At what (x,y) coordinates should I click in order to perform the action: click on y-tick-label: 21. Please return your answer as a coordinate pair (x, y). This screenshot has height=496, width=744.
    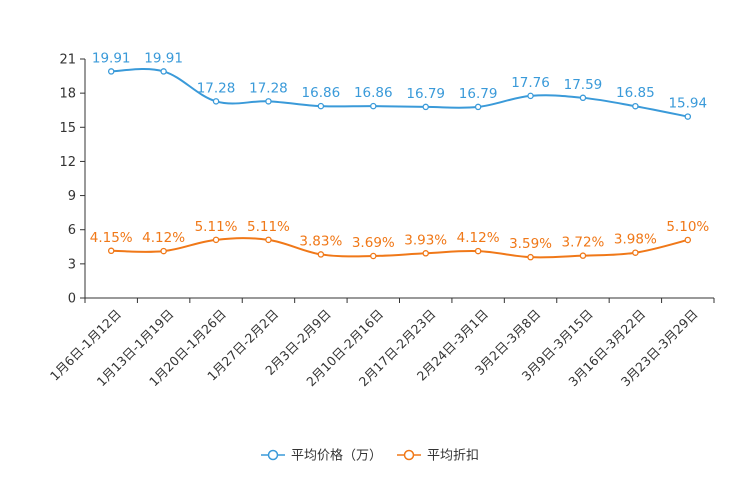
    Looking at the image, I should click on (67, 60).